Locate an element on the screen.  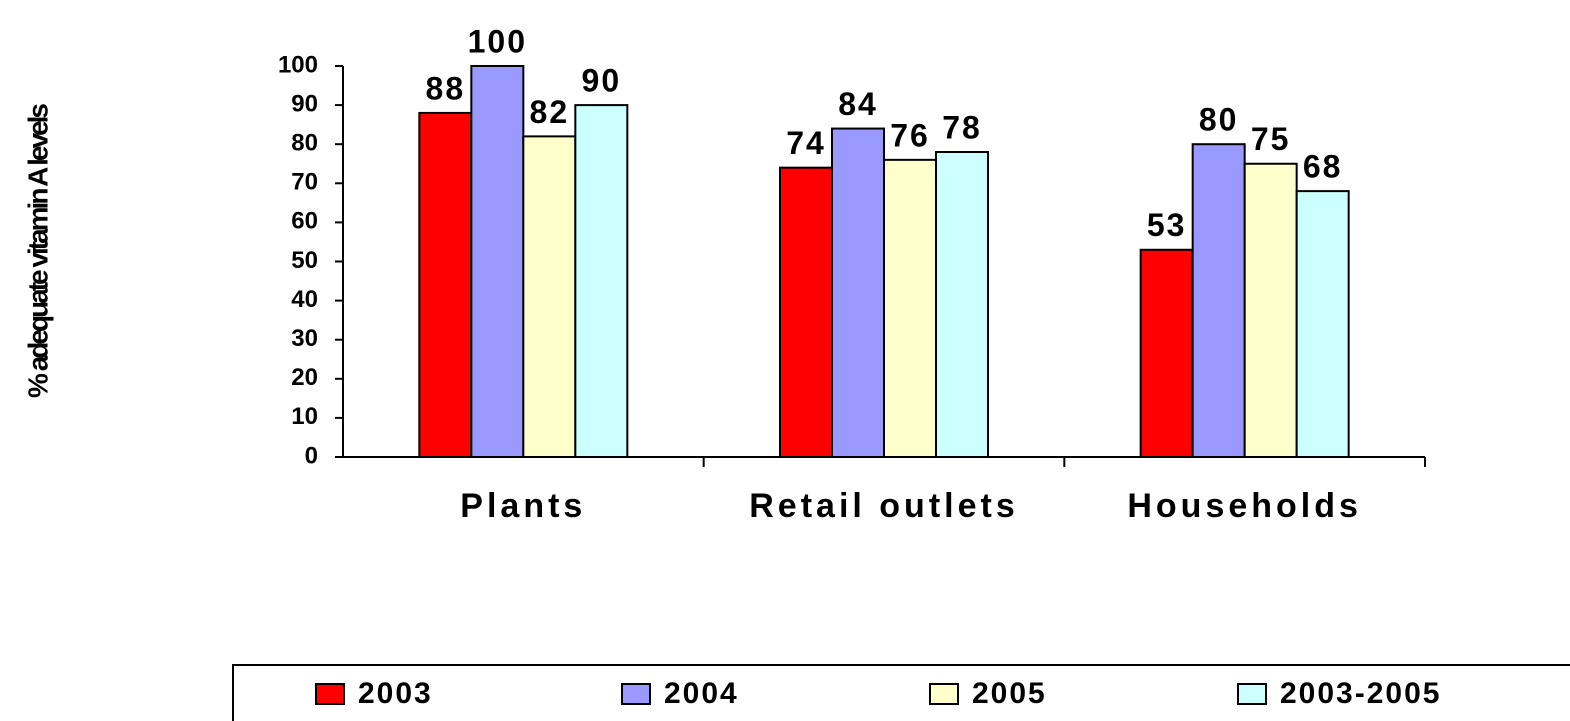
data-label: 82 is located at coordinates (550, 112).